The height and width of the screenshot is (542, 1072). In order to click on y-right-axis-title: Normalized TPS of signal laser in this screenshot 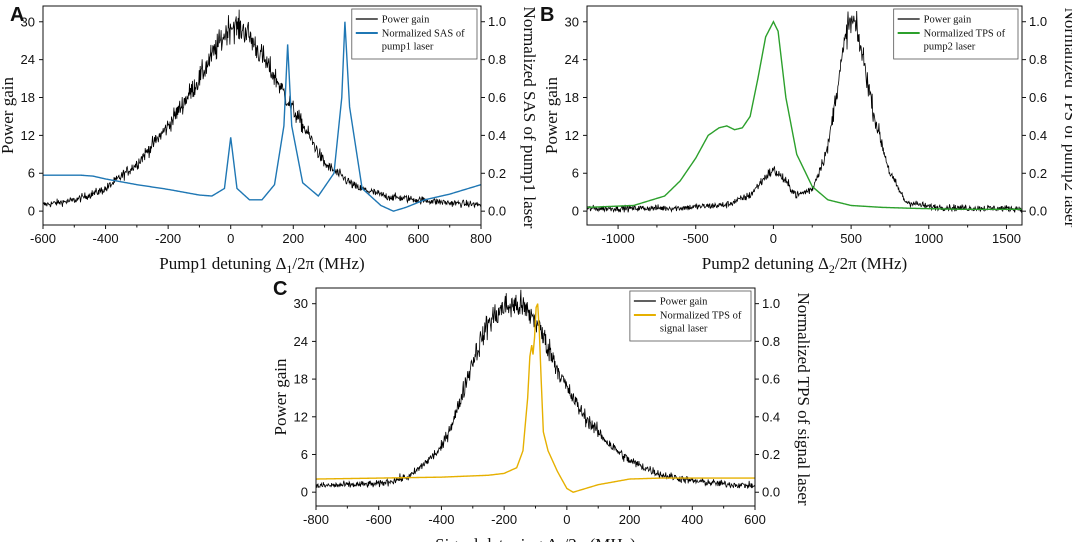, I will do `click(803, 398)`.